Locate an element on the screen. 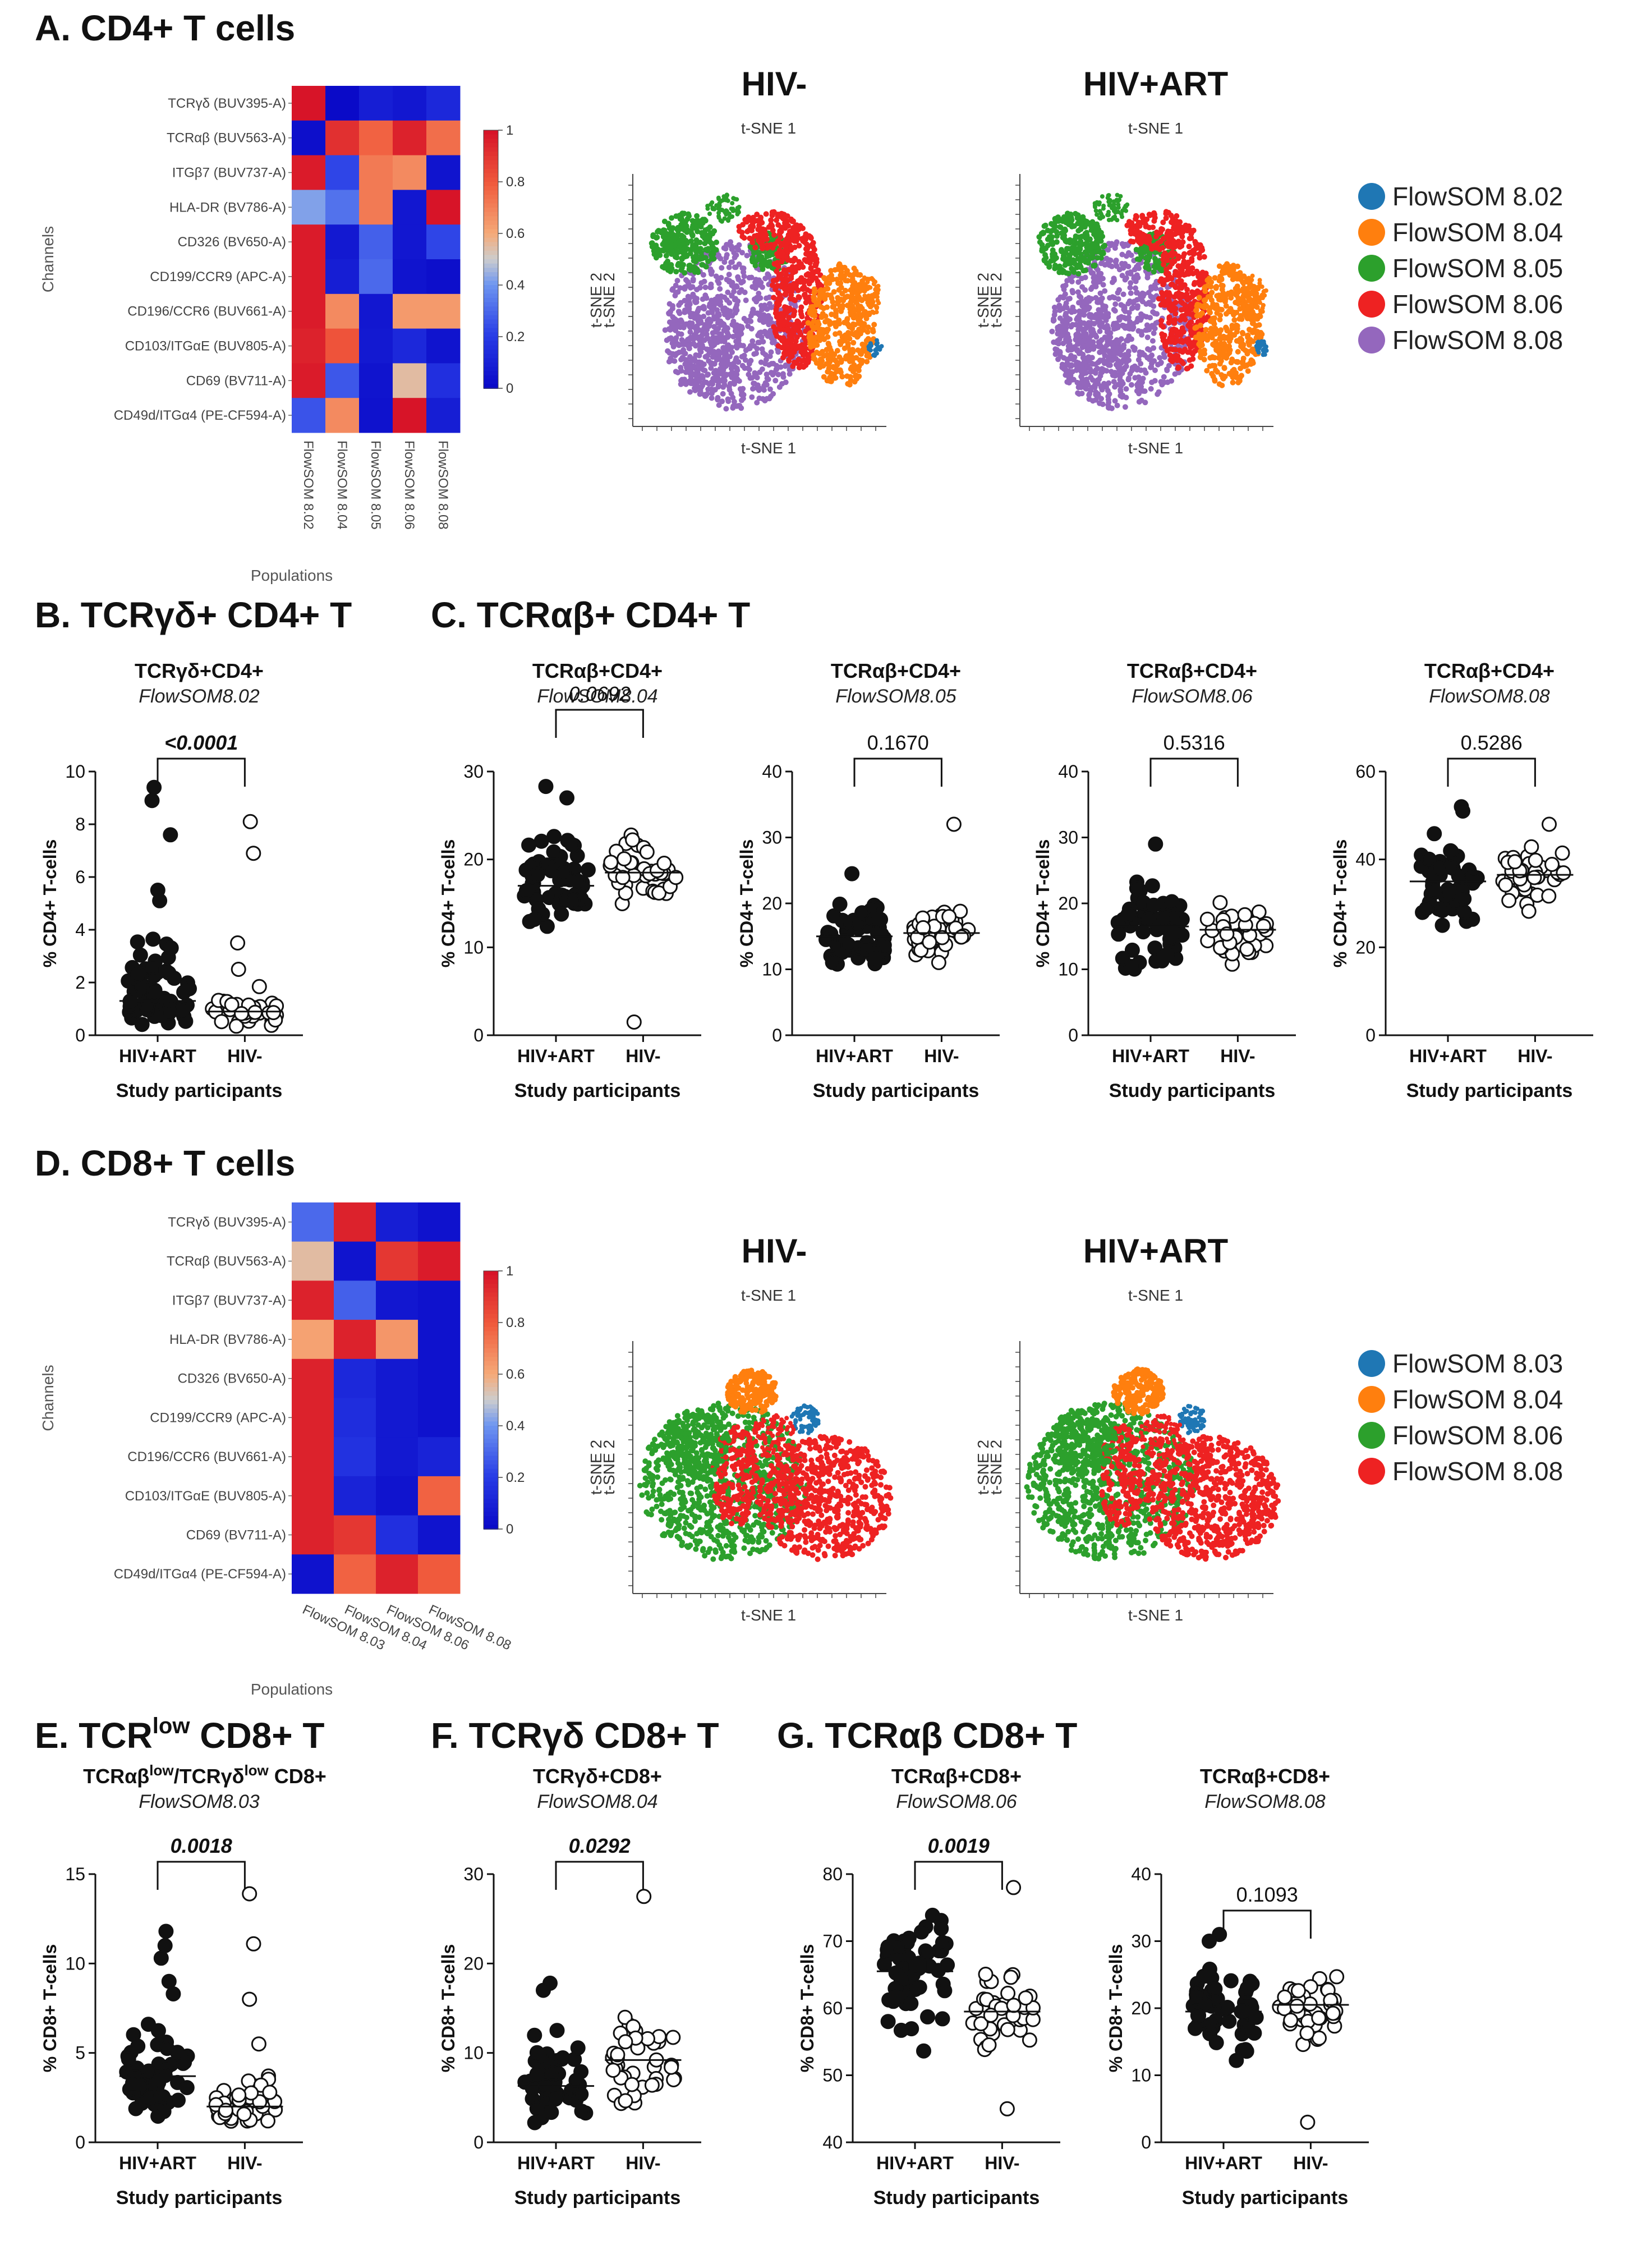 This screenshot has width=1628, height=2268. tsne-y-label-inner: t-SNE 2 is located at coordinates (609, 300).